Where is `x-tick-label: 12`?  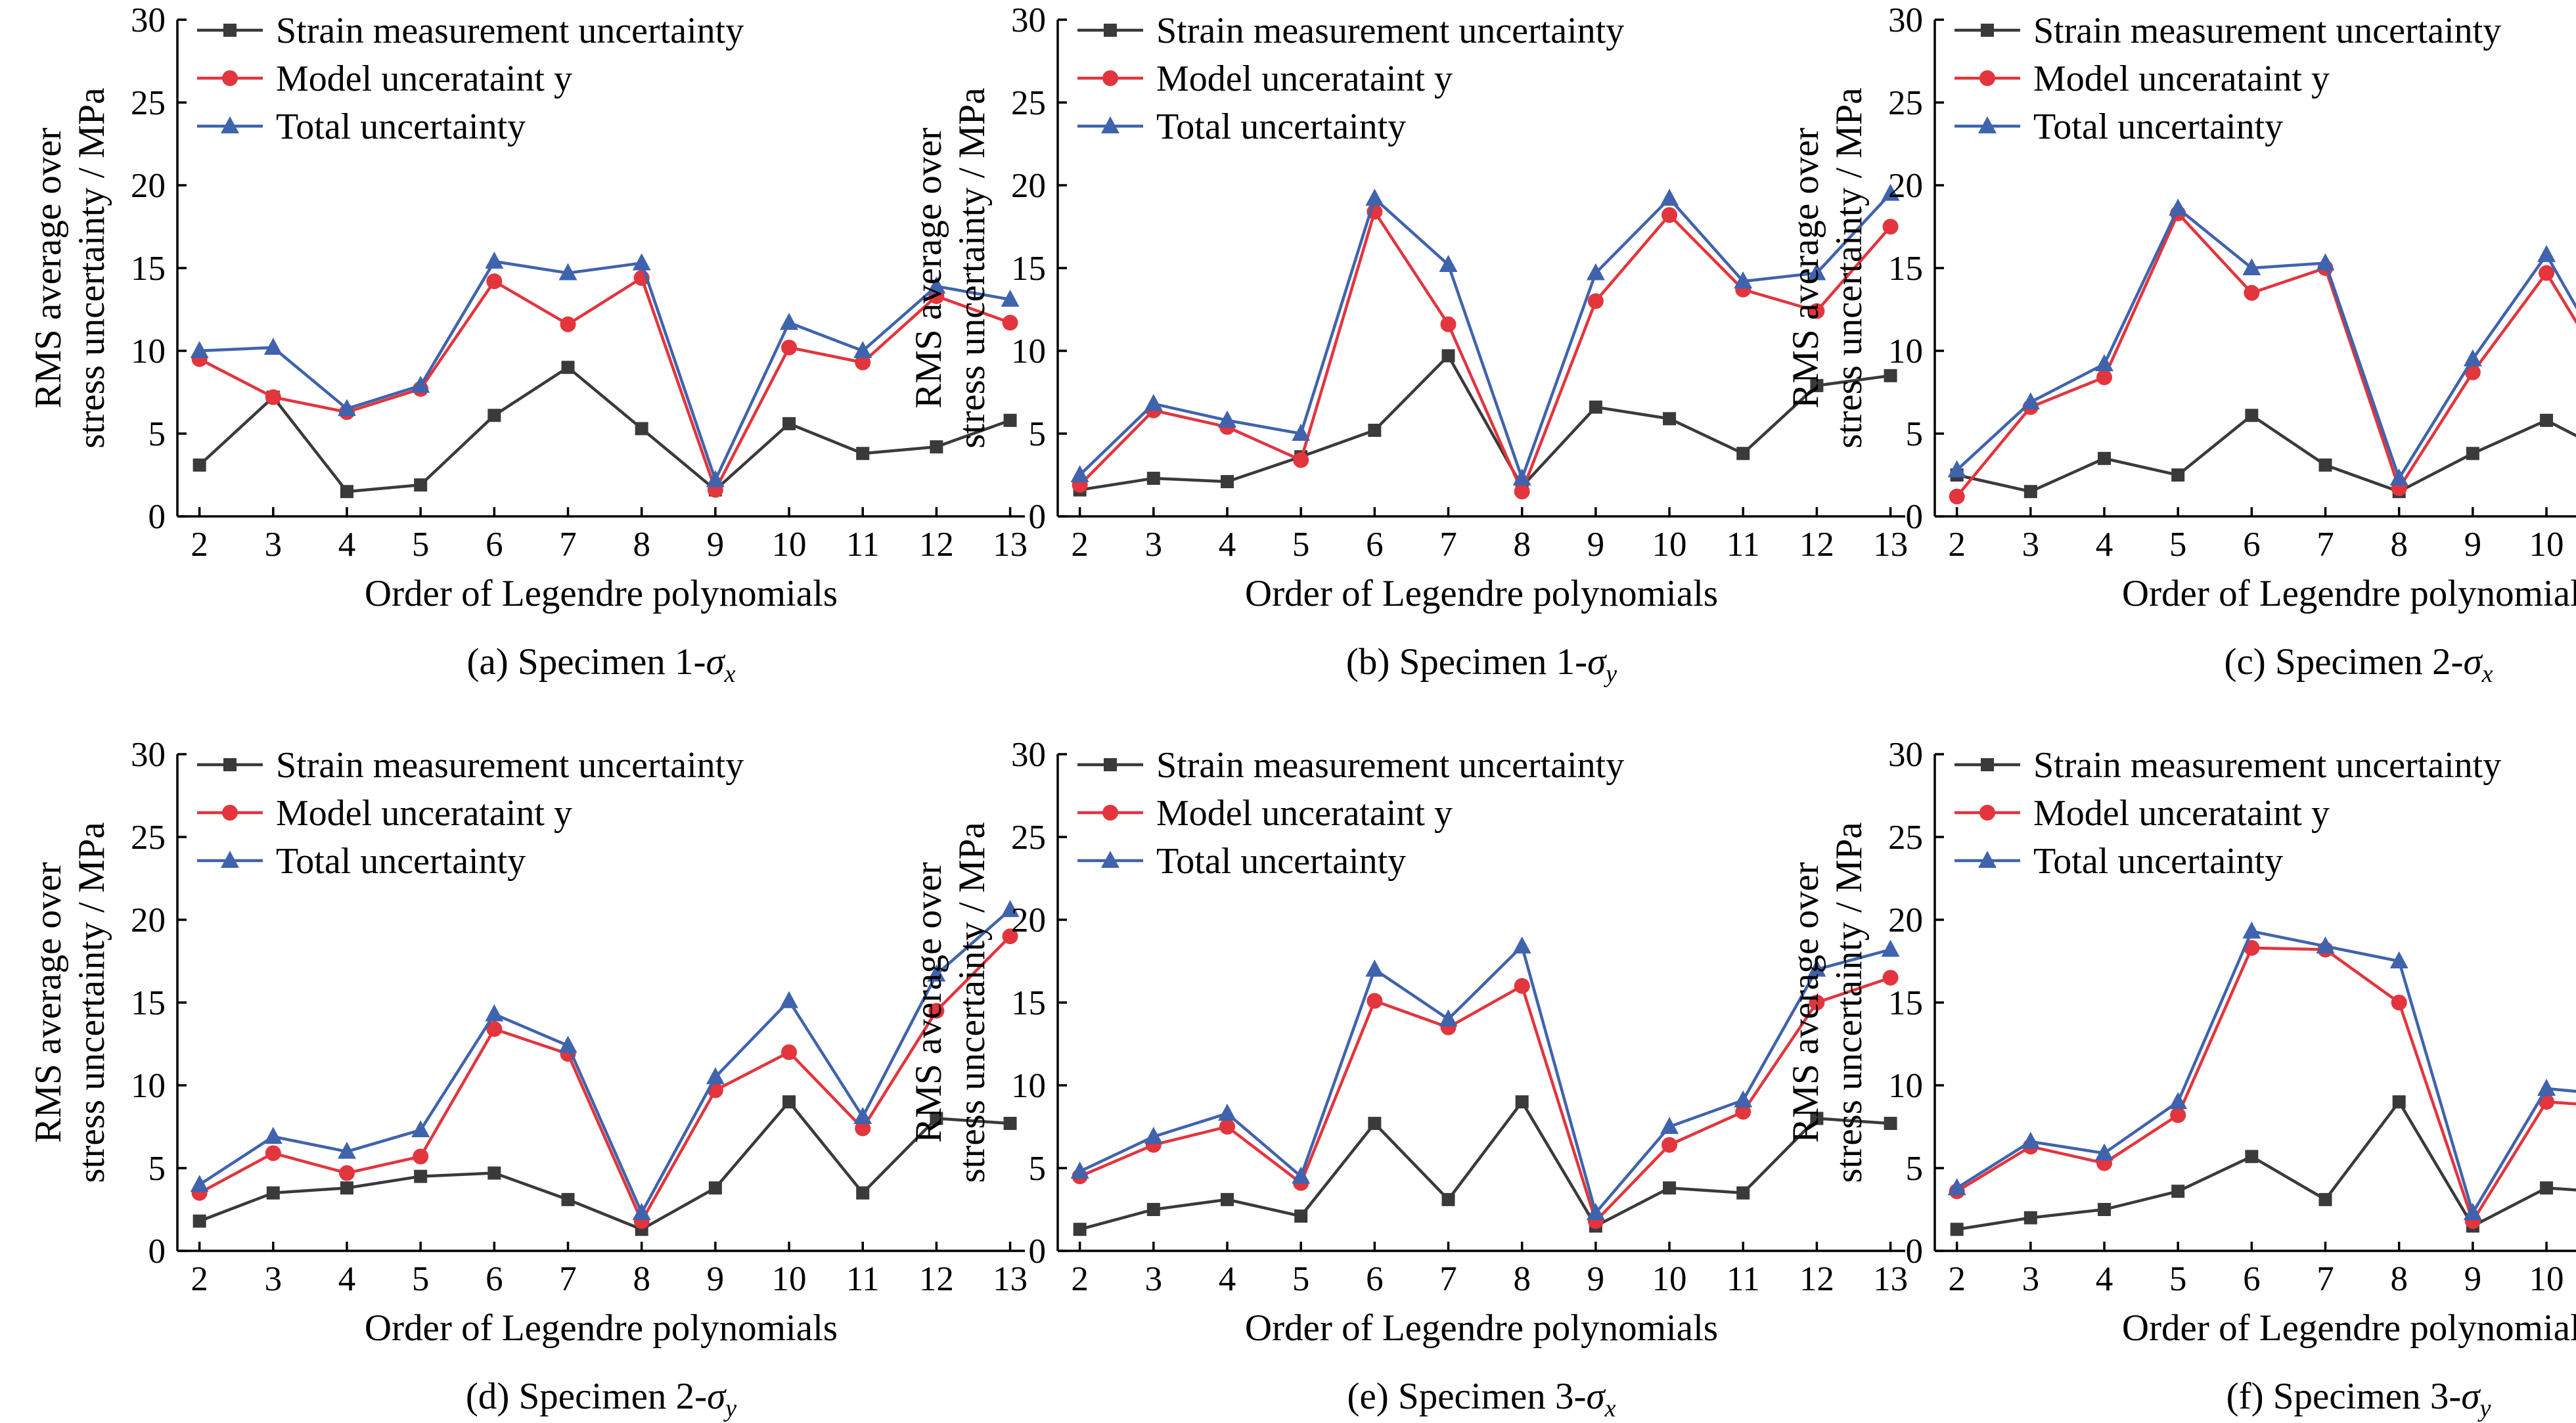 x-tick-label: 12 is located at coordinates (936, 1279).